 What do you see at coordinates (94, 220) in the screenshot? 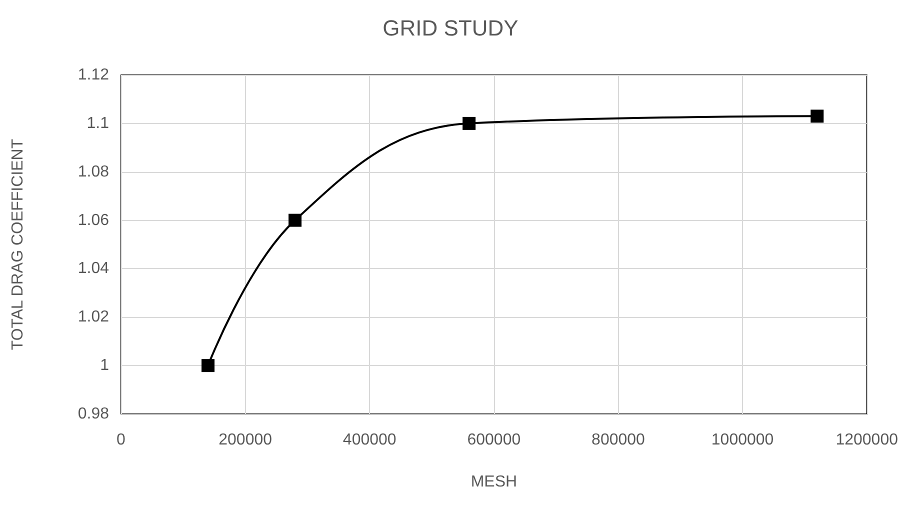
I see `y-tick-label: 1.06` at bounding box center [94, 220].